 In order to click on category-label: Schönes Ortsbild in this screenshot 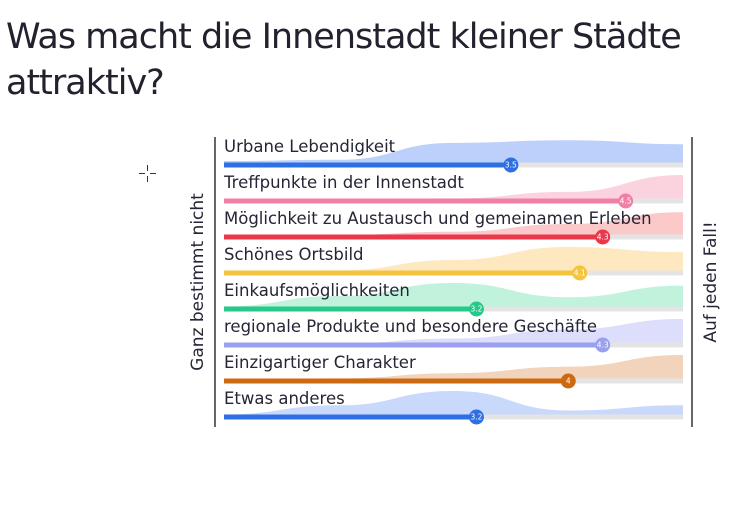, I will do `click(294, 254)`.